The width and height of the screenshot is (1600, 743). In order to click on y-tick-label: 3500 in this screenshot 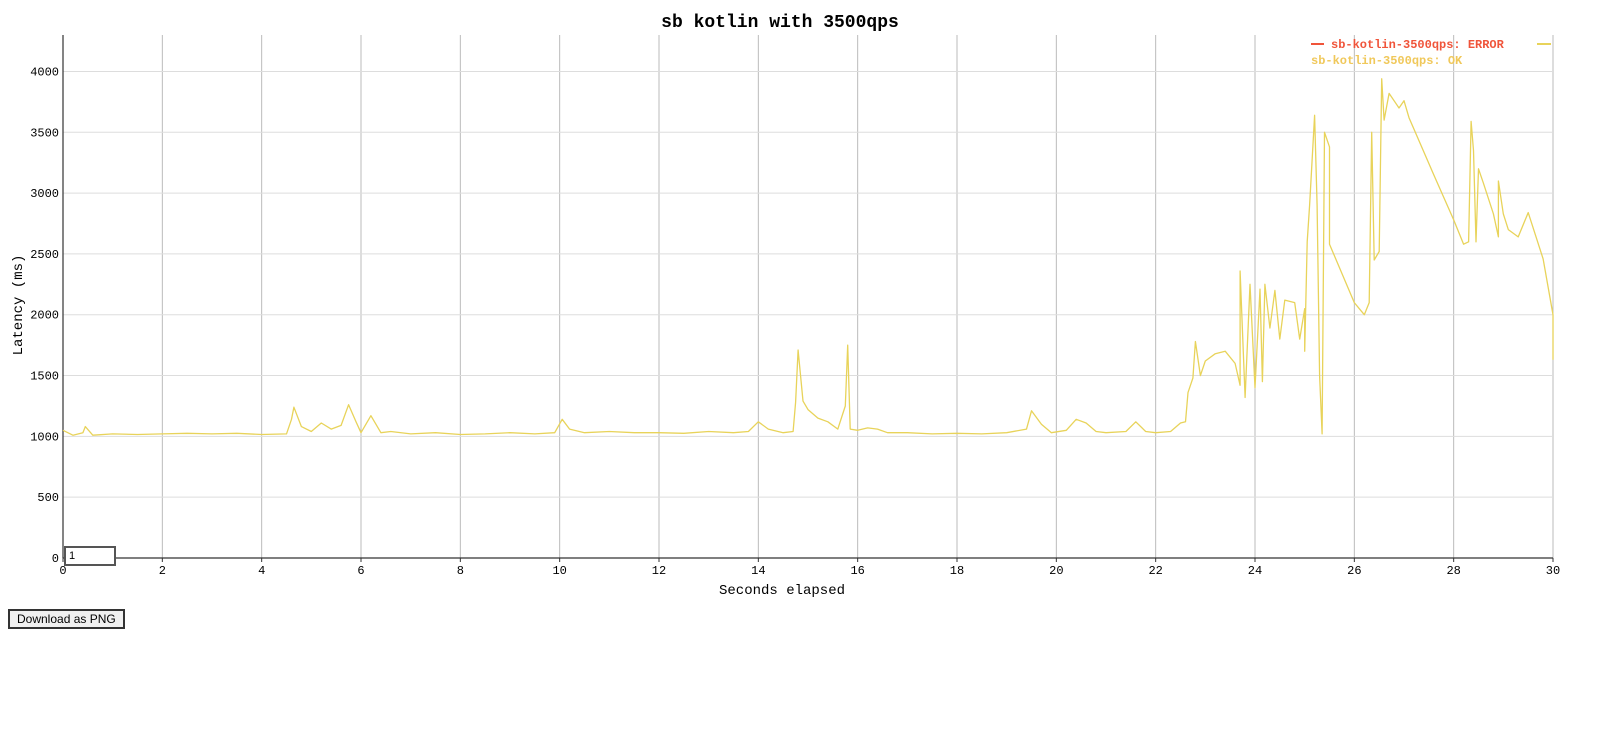, I will do `click(44, 133)`.